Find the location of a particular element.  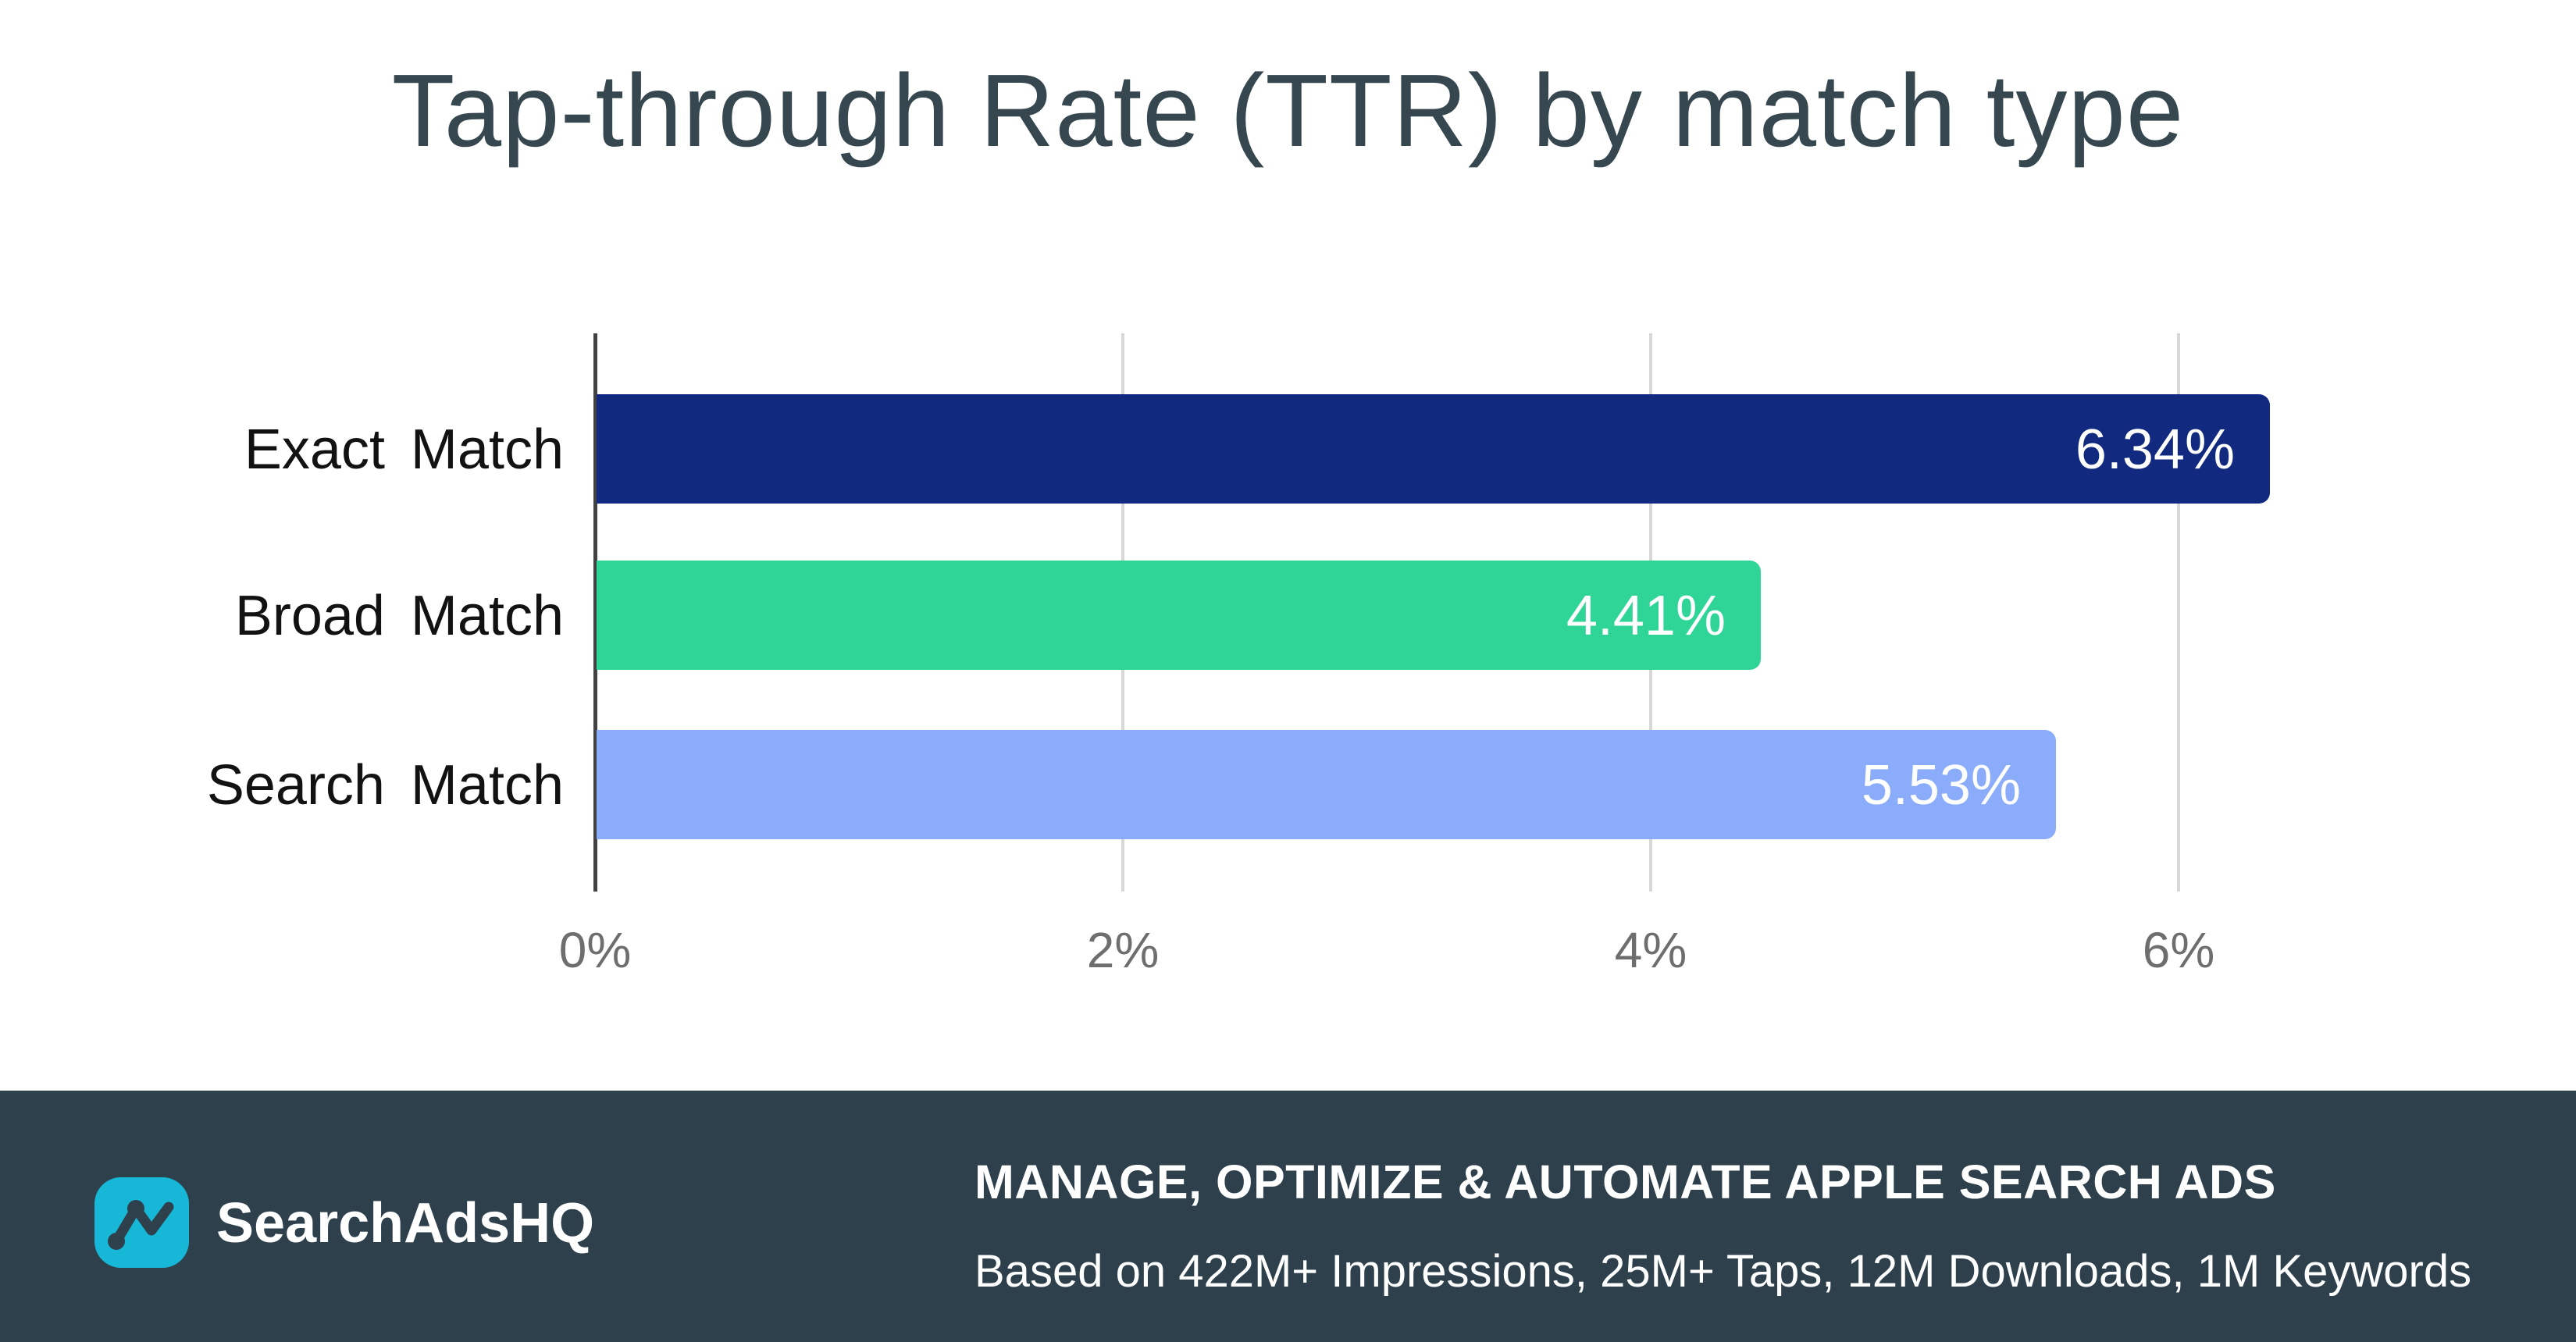

bar-value-label: 5.53% is located at coordinates (1941, 785).